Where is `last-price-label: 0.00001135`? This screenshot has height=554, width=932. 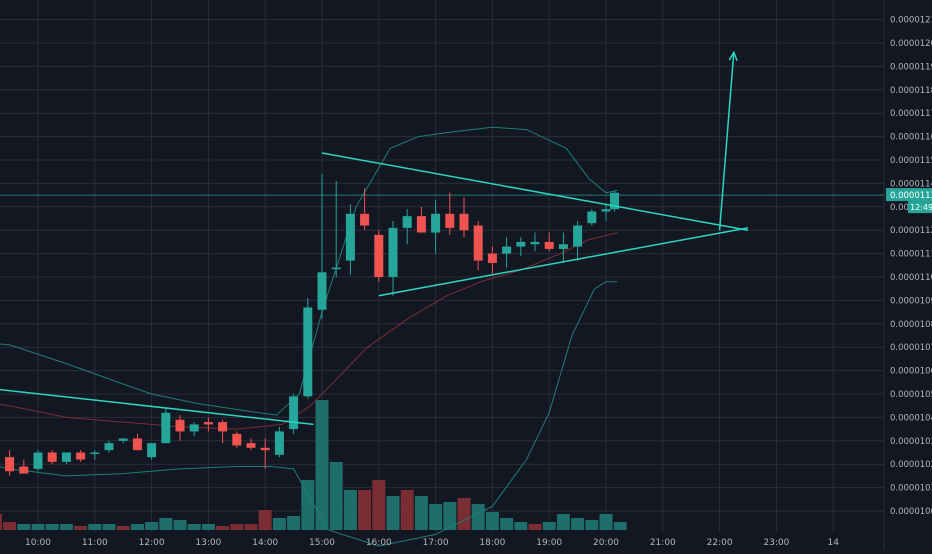
last-price-label: 0.00001135 is located at coordinates (911, 196).